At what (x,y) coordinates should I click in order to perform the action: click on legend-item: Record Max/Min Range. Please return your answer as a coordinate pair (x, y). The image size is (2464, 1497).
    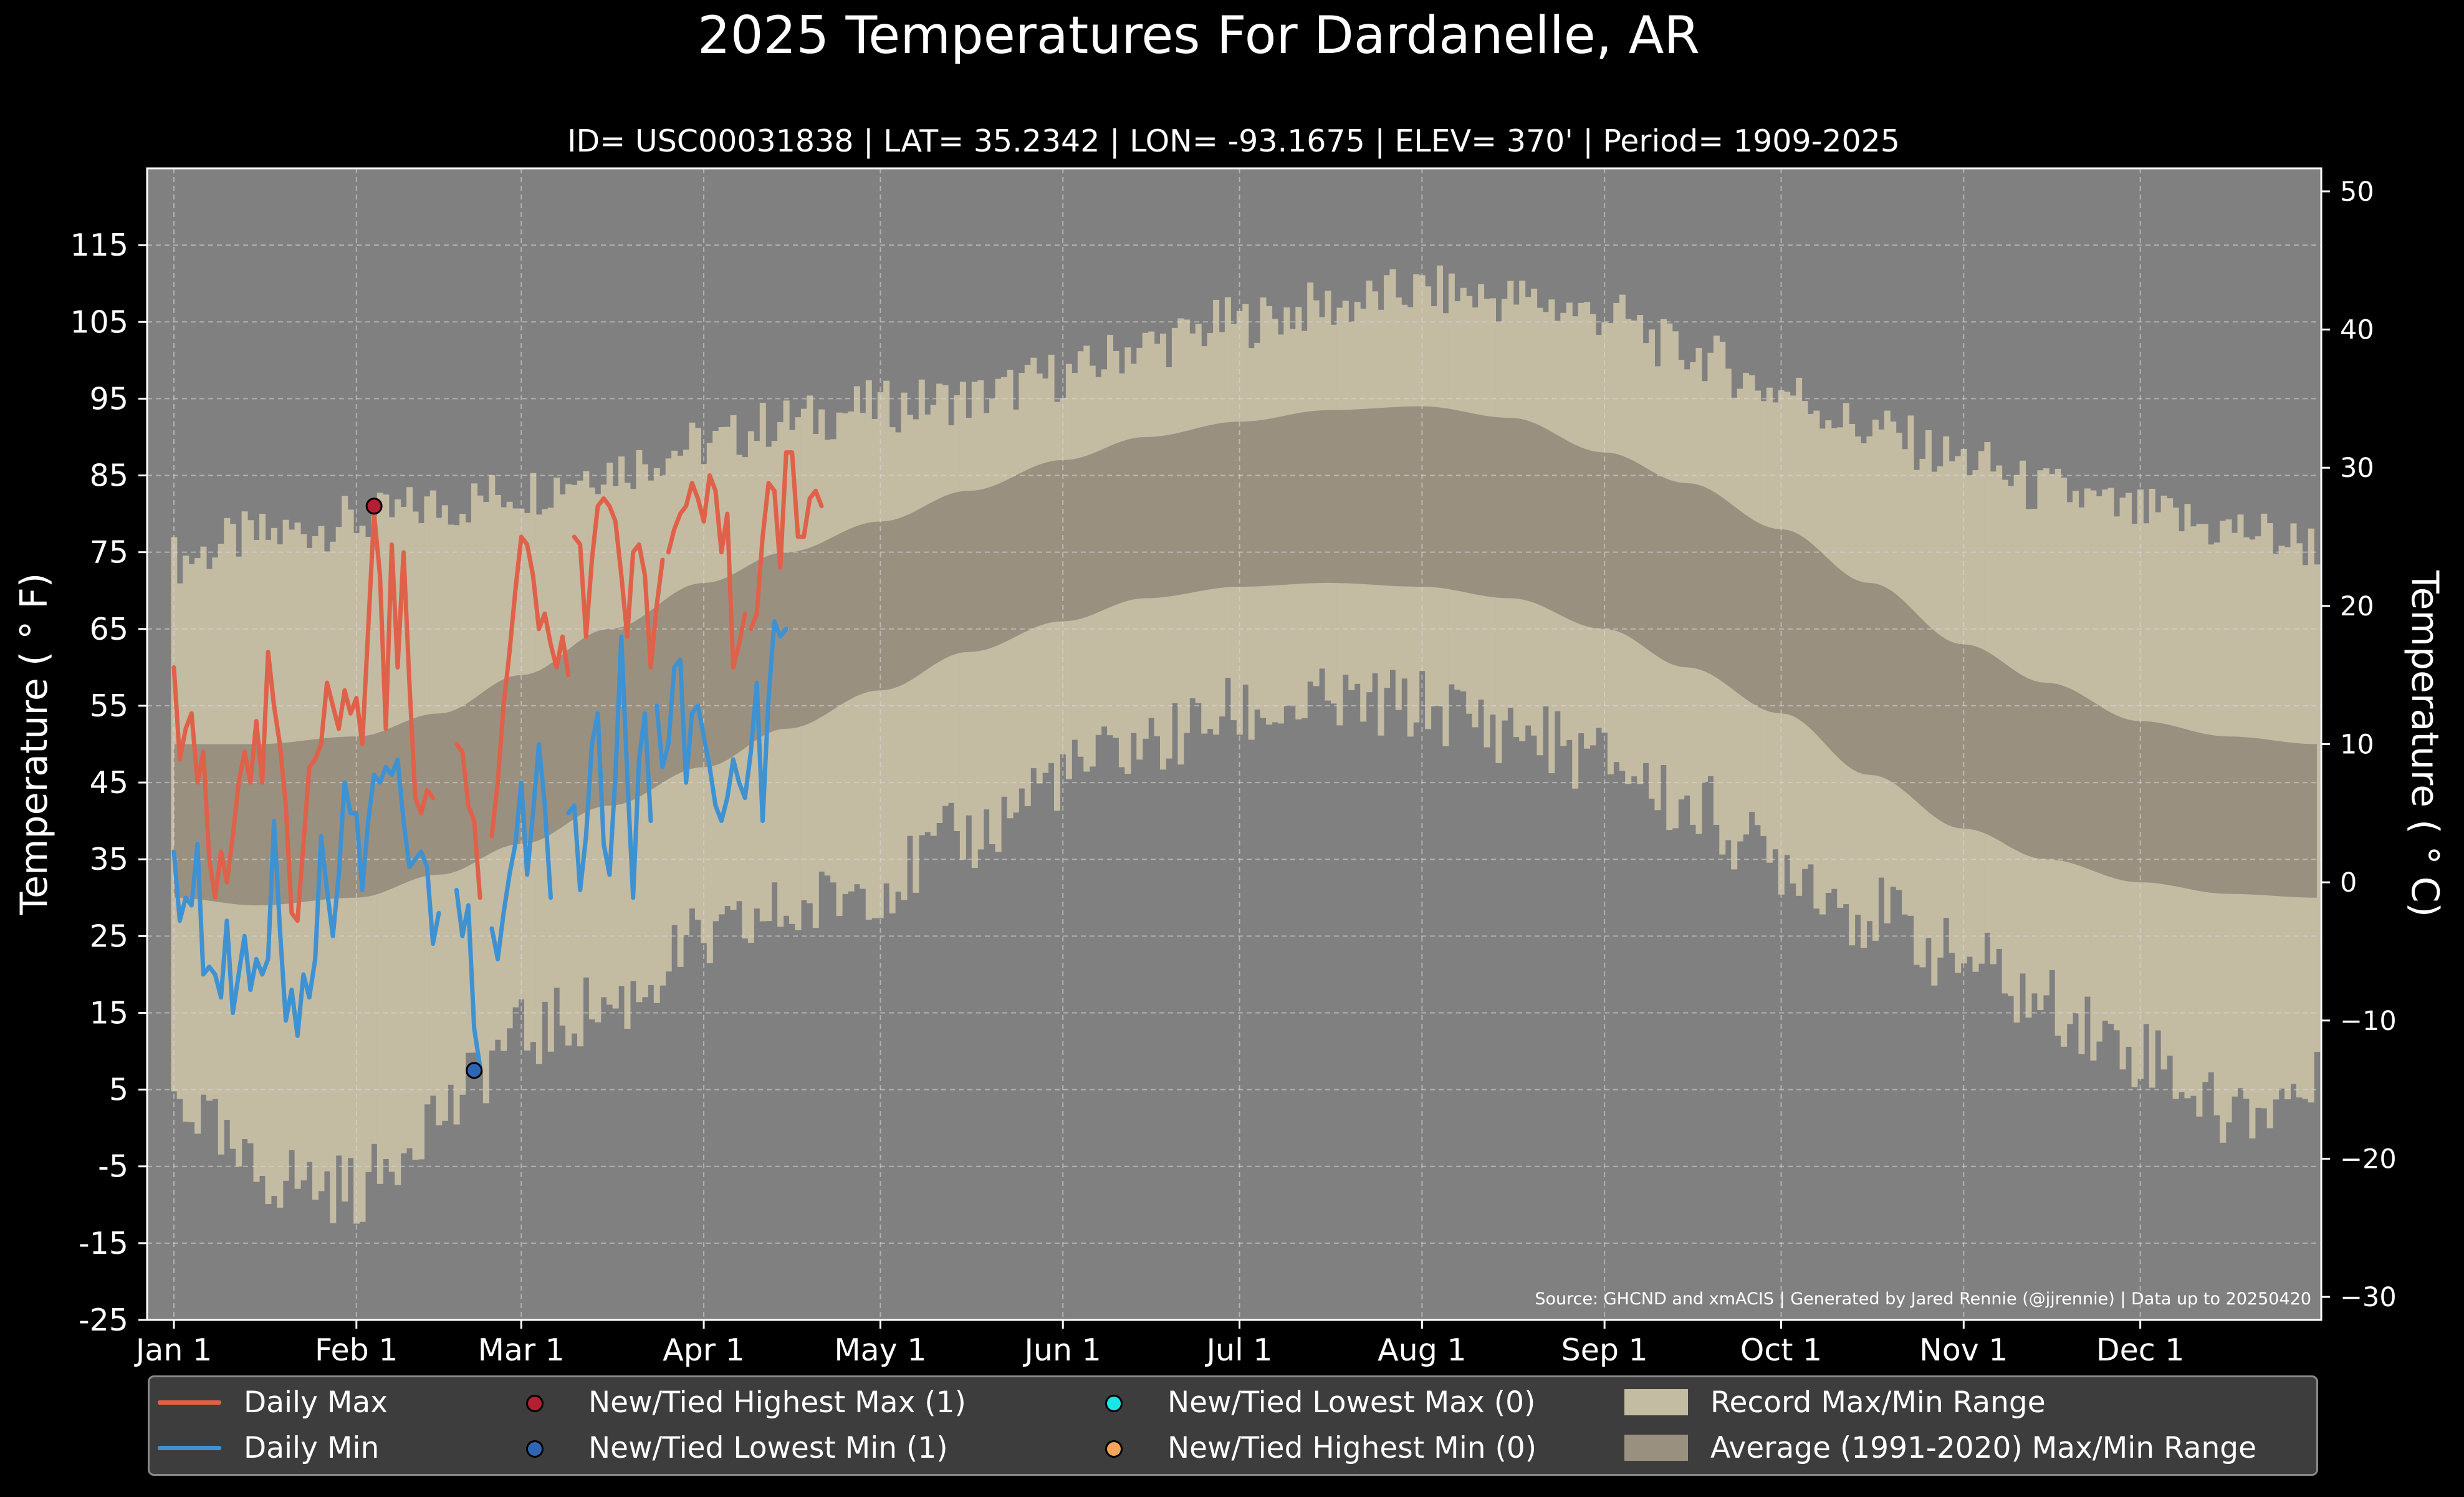
    Looking at the image, I should click on (1835, 1402).